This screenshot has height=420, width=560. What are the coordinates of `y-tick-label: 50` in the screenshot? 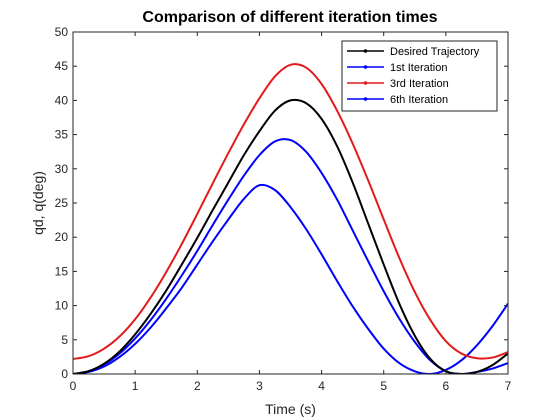 It's located at (62, 32).